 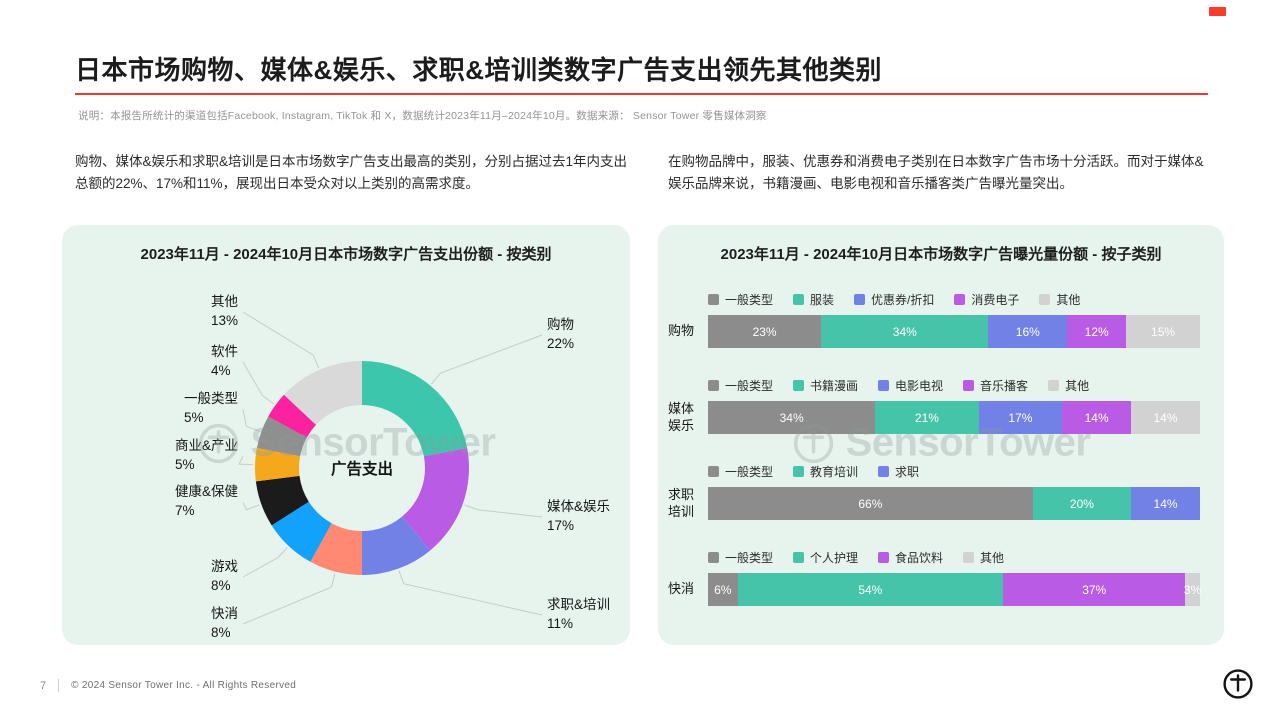 What do you see at coordinates (361, 469) in the screenshot?
I see `donut-center-label: 广告支出` at bounding box center [361, 469].